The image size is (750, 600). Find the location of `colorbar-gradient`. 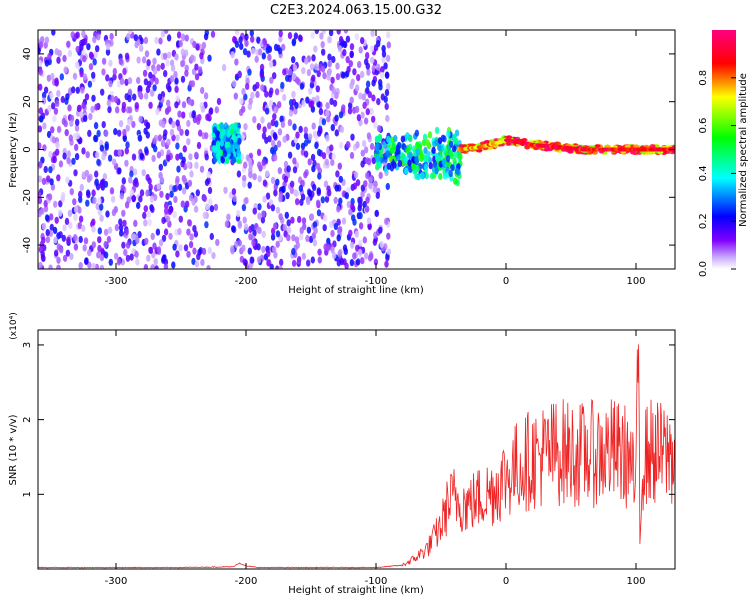

colorbar-gradient is located at coordinates (724, 149).